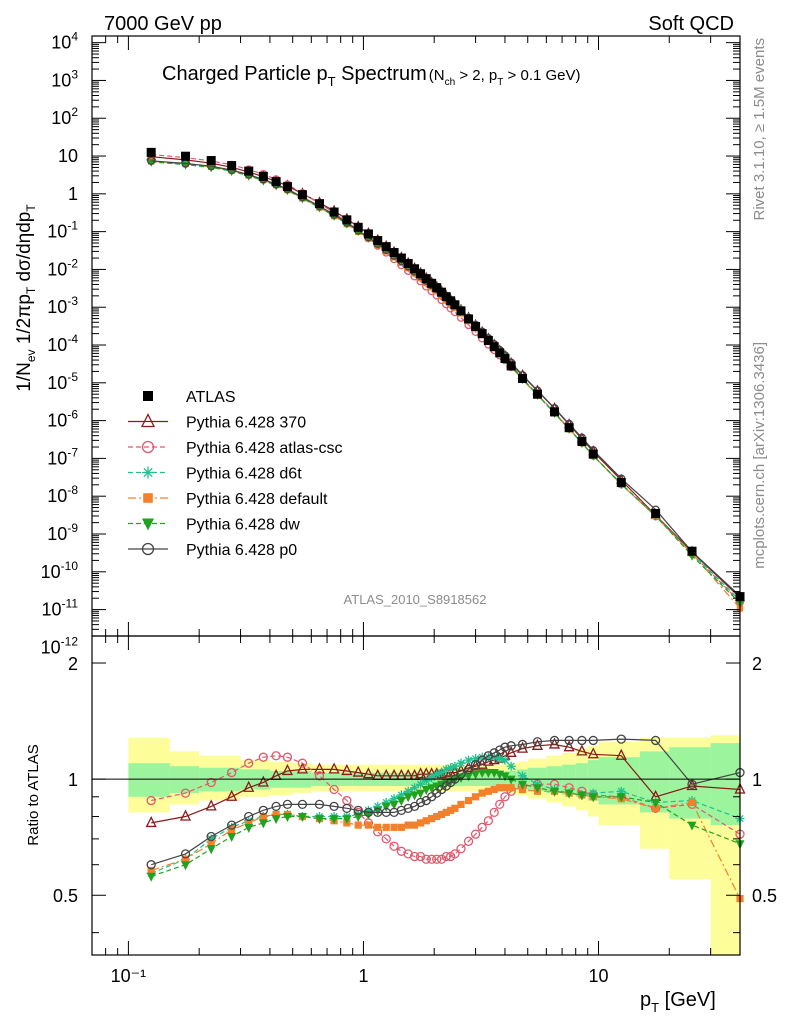  Describe the element at coordinates (264, 448) in the screenshot. I see `legend-label-atlas-csc: Pythia 6.428 atlas-csc` at that location.